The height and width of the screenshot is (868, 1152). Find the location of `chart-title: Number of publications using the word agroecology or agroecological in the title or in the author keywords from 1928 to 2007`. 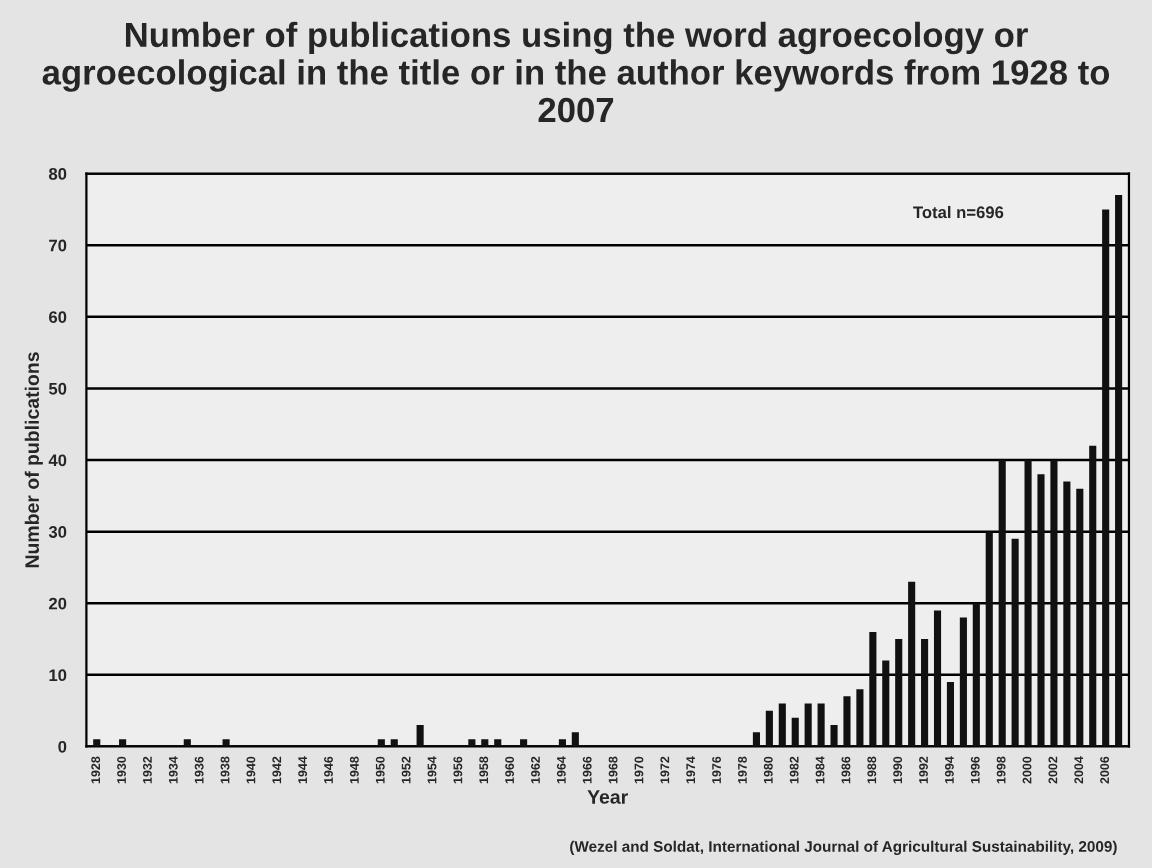

chart-title: Number of publications using the word agroecology or agroecological in the title or in the author keywords from 1928 to 2007 is located at coordinates (576, 72).